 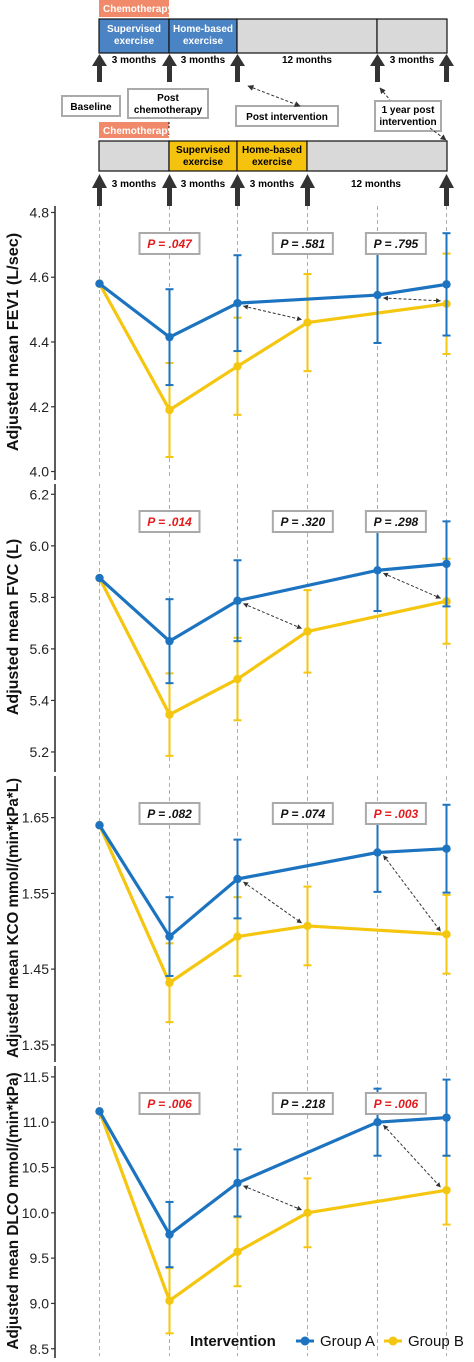 I want to click on y-axis-label: Adjusted mean FEV1 (L/sec), so click(x=13, y=342).